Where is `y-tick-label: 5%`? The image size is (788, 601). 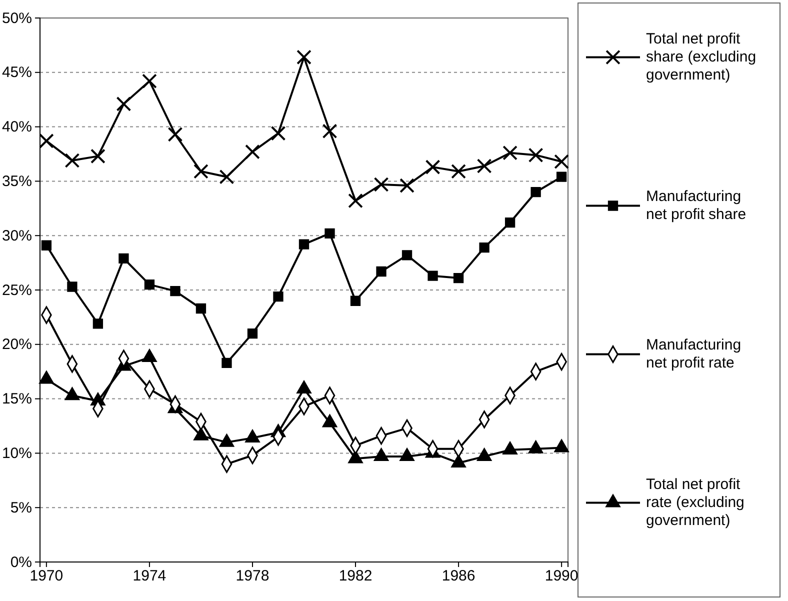 y-tick-label: 5% is located at coordinates (21, 507).